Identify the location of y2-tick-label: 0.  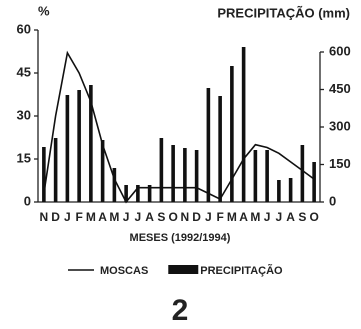
(332, 200).